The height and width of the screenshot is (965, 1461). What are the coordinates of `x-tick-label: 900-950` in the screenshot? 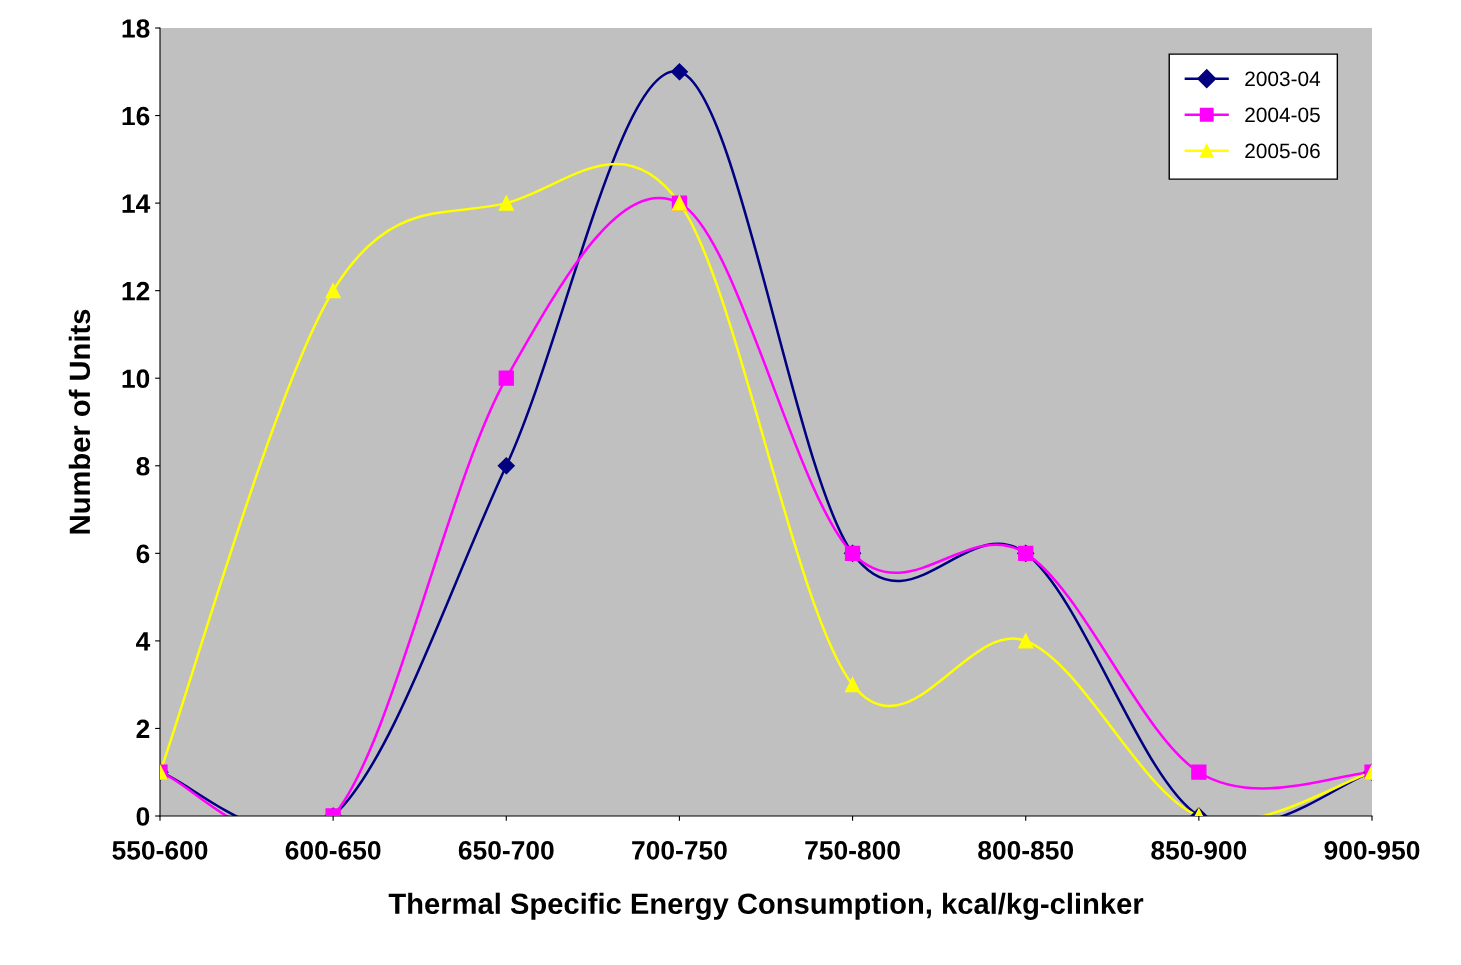 It's located at (1372, 850).